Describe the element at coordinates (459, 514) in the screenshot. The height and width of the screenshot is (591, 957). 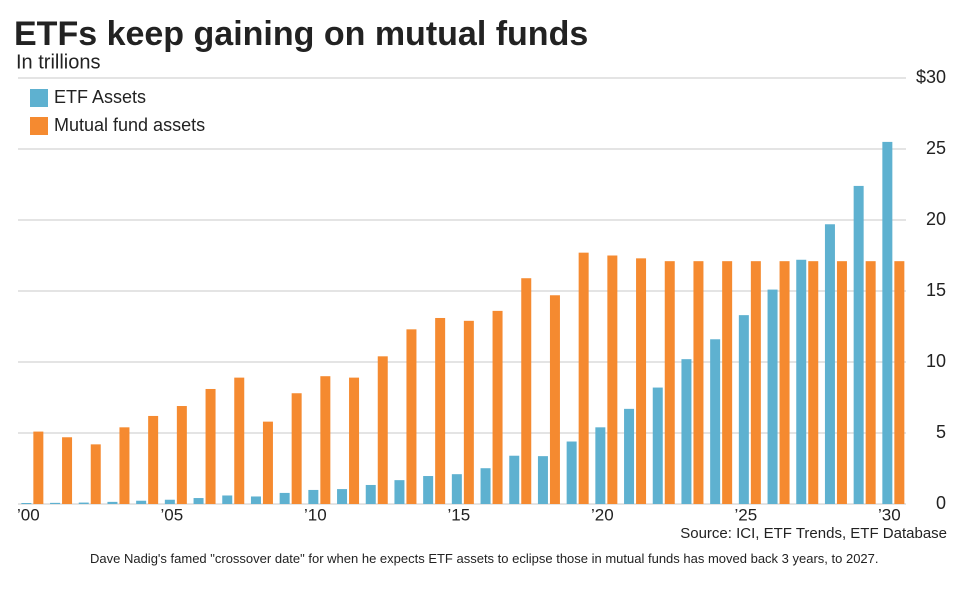
I see `x-tick-label: ’15` at that location.